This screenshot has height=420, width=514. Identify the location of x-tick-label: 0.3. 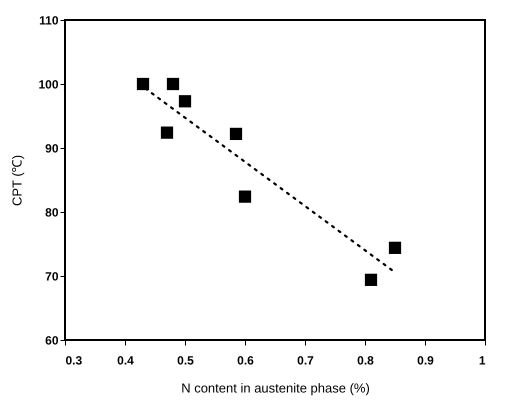
(74, 361).